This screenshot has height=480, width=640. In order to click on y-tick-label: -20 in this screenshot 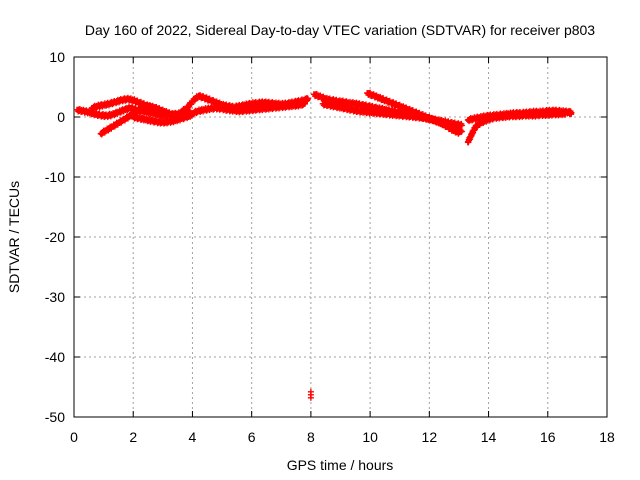, I will do `click(55, 237)`.